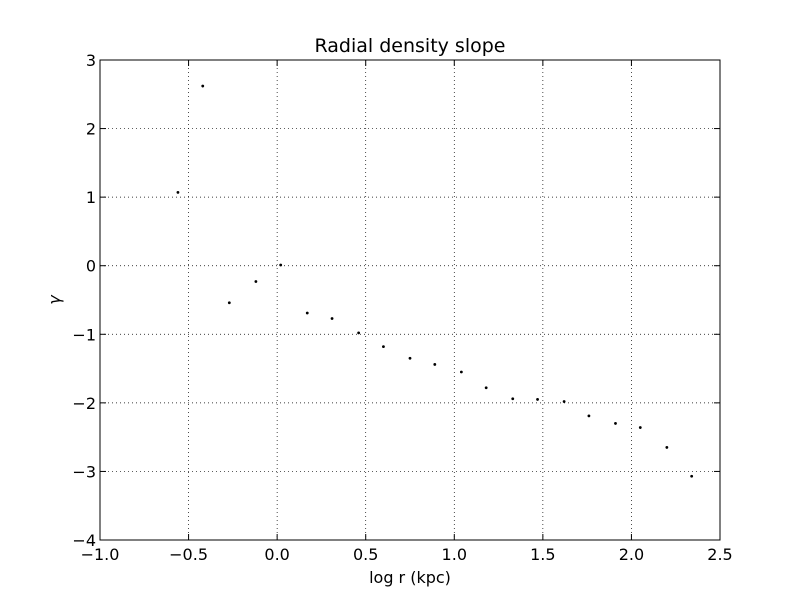 The height and width of the screenshot is (604, 800). Describe the element at coordinates (91, 266) in the screenshot. I see `y-tick-label: 0` at that location.